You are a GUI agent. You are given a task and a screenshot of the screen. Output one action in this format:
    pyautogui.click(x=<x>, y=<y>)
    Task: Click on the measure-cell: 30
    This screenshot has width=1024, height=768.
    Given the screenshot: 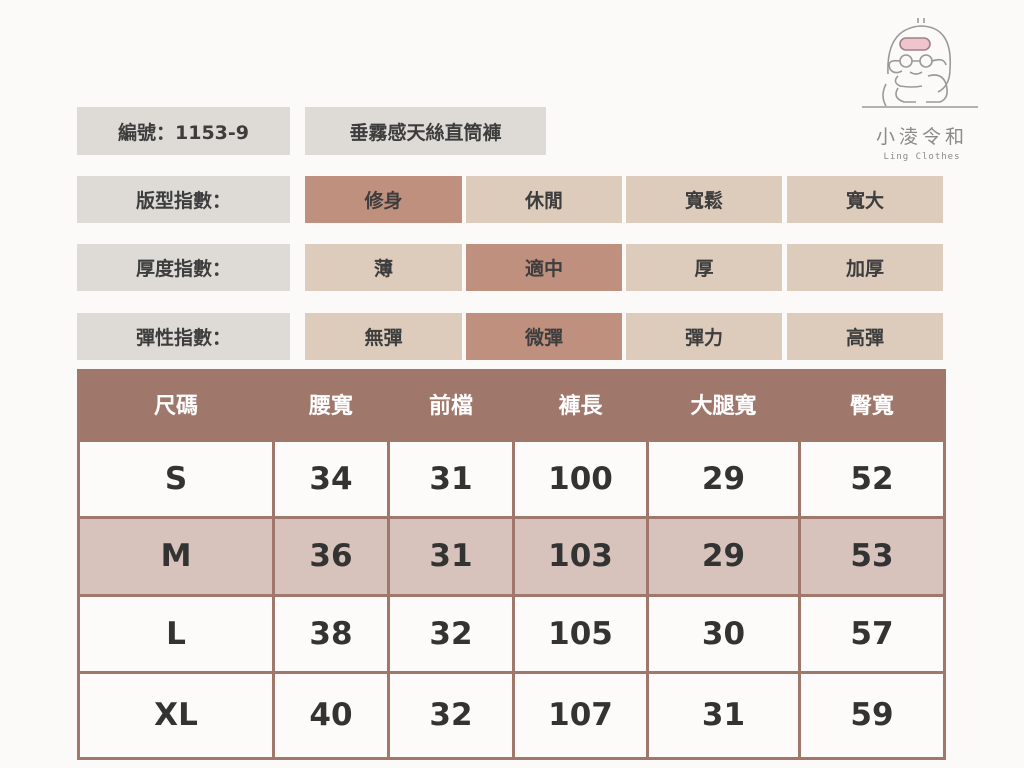 What is the action you would take?
    pyautogui.click(x=723, y=633)
    